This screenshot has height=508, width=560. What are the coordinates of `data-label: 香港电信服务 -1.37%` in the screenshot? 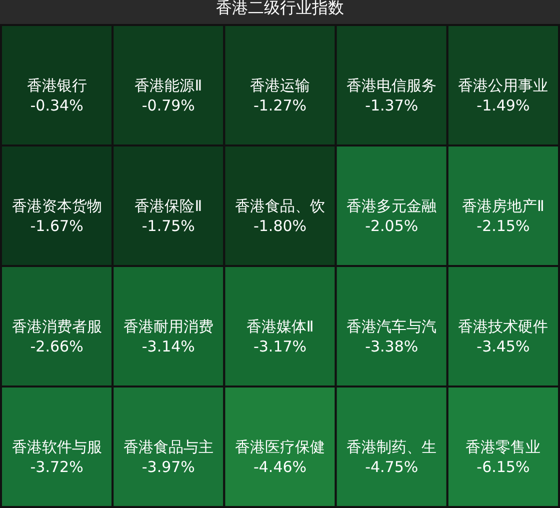 It's located at (391, 95).